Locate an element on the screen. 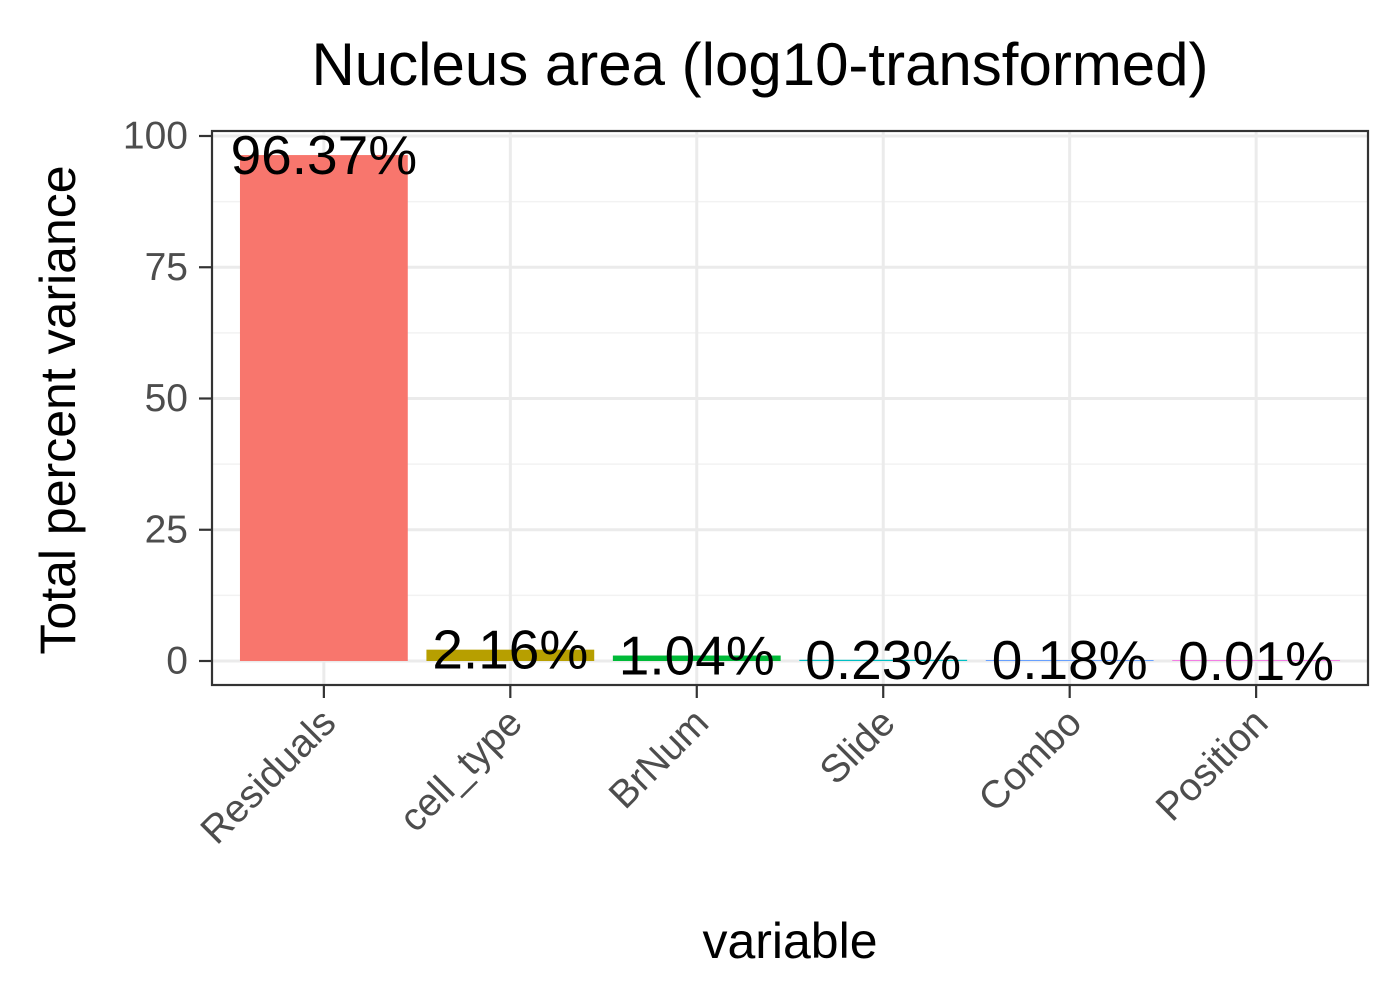 This screenshot has width=1400, height=1000. y-tick-label: 75 is located at coordinates (166, 267).